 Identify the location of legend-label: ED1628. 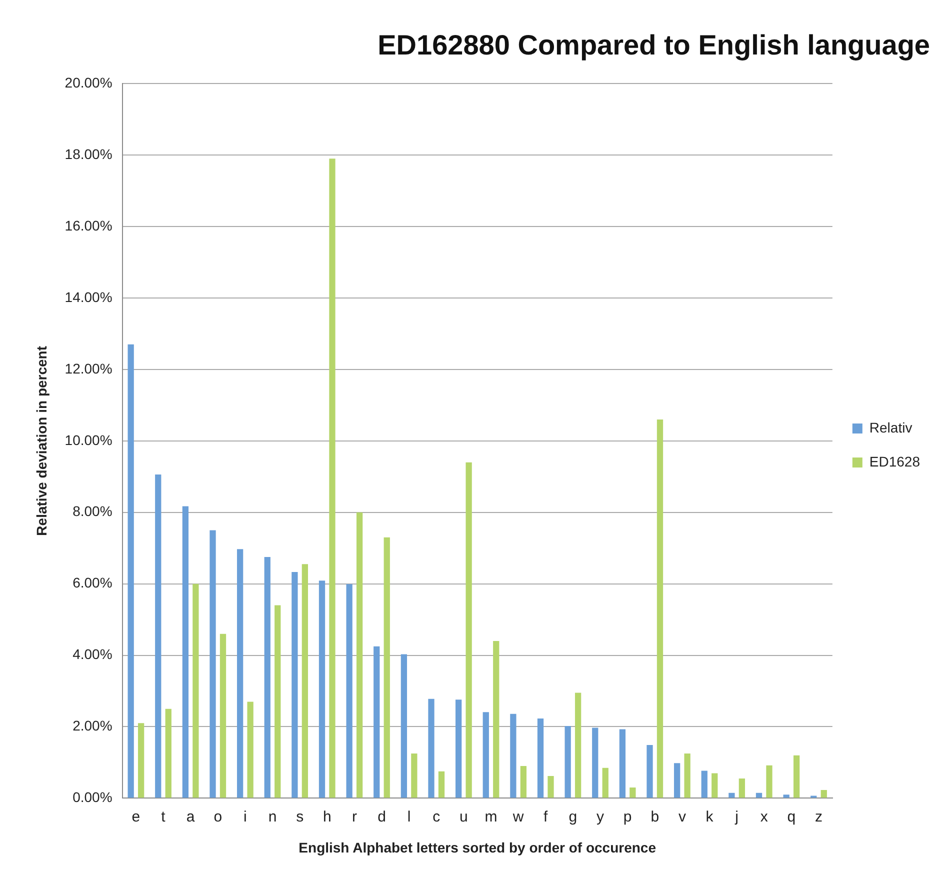
(894, 461).